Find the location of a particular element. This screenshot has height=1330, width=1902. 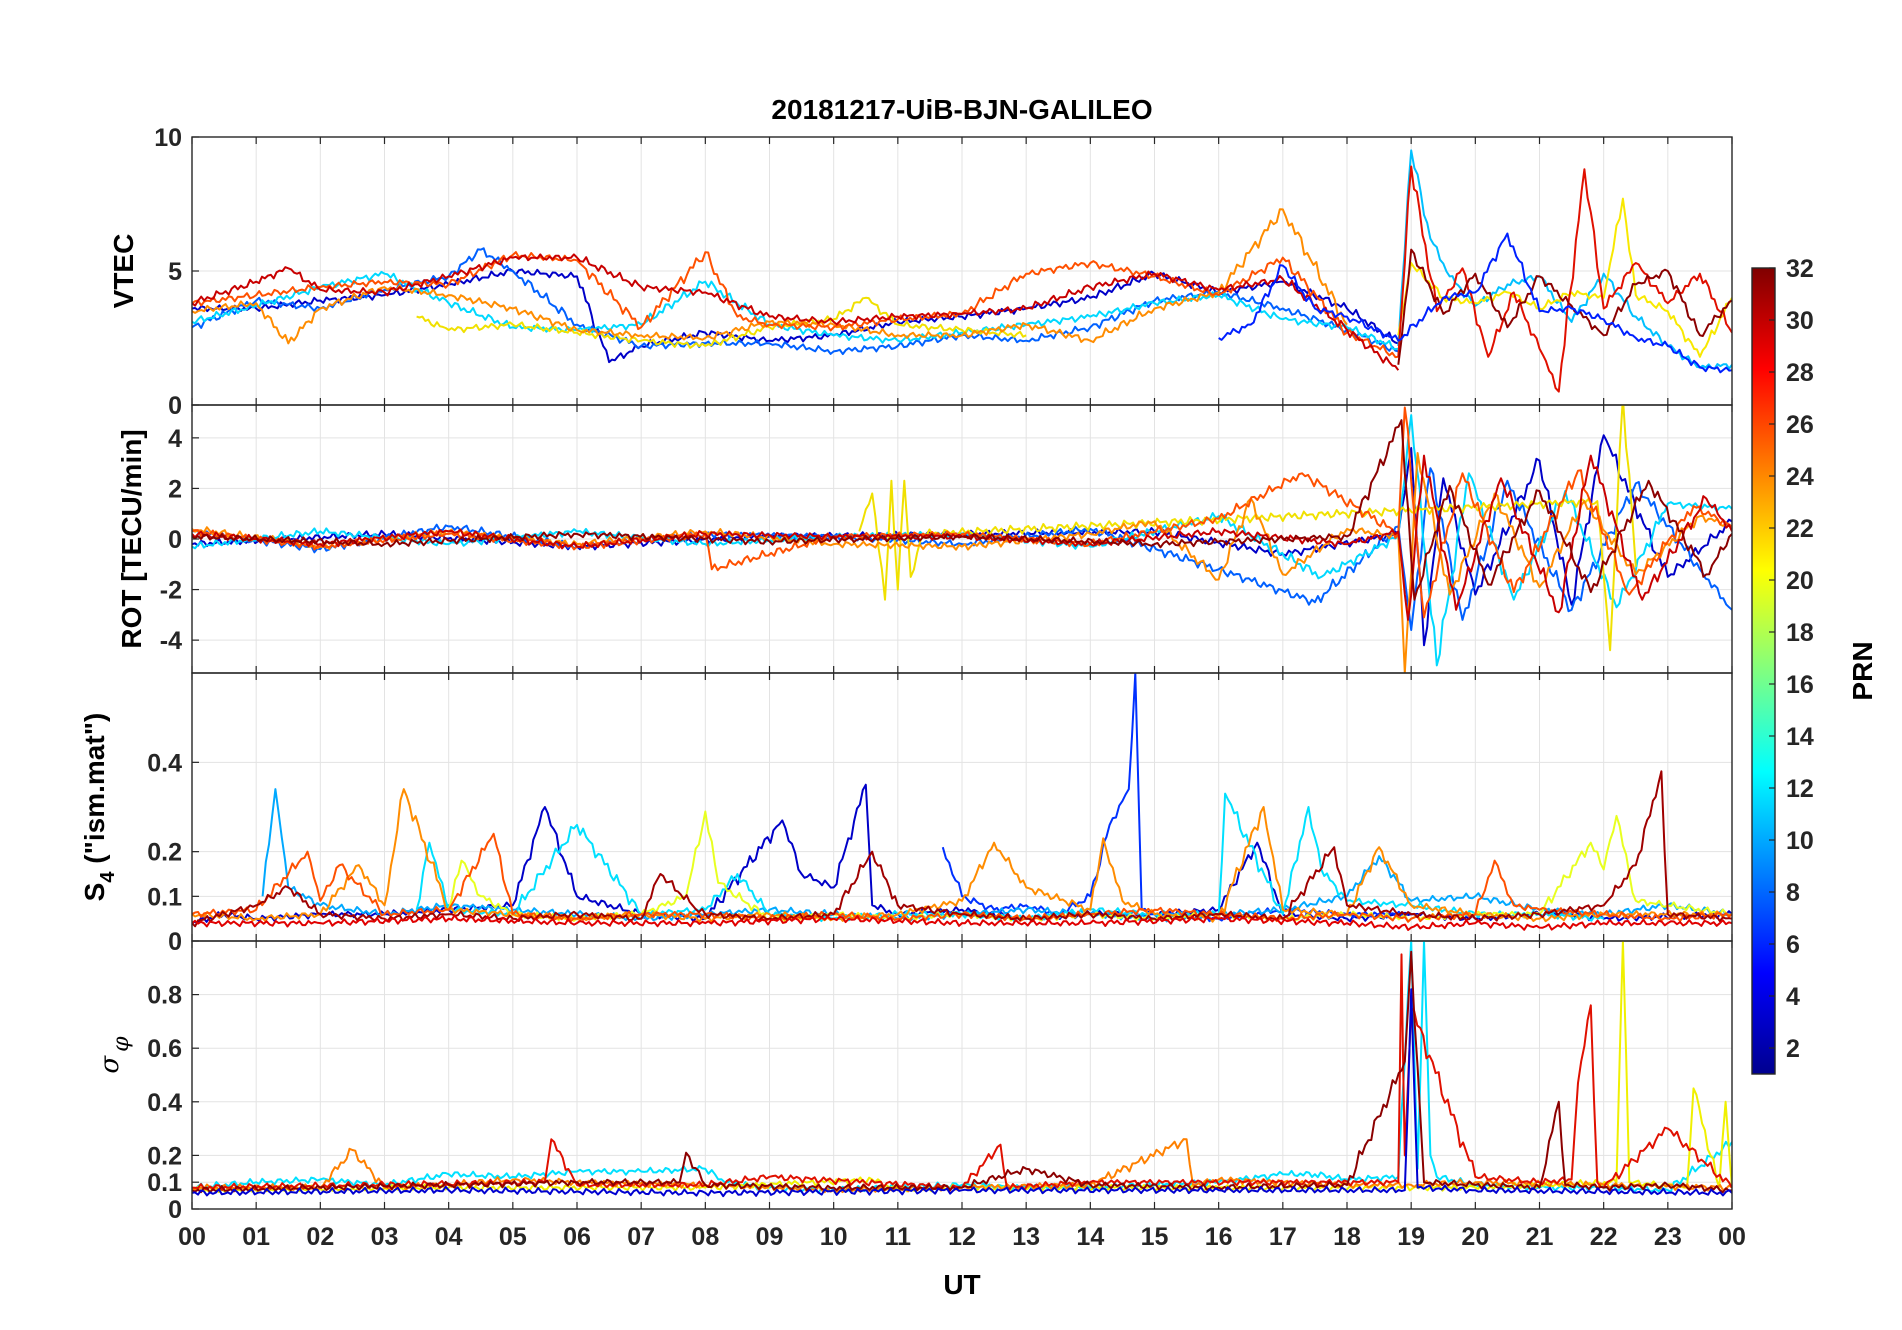

colorbar-tick-label: 6 is located at coordinates (1793, 945).